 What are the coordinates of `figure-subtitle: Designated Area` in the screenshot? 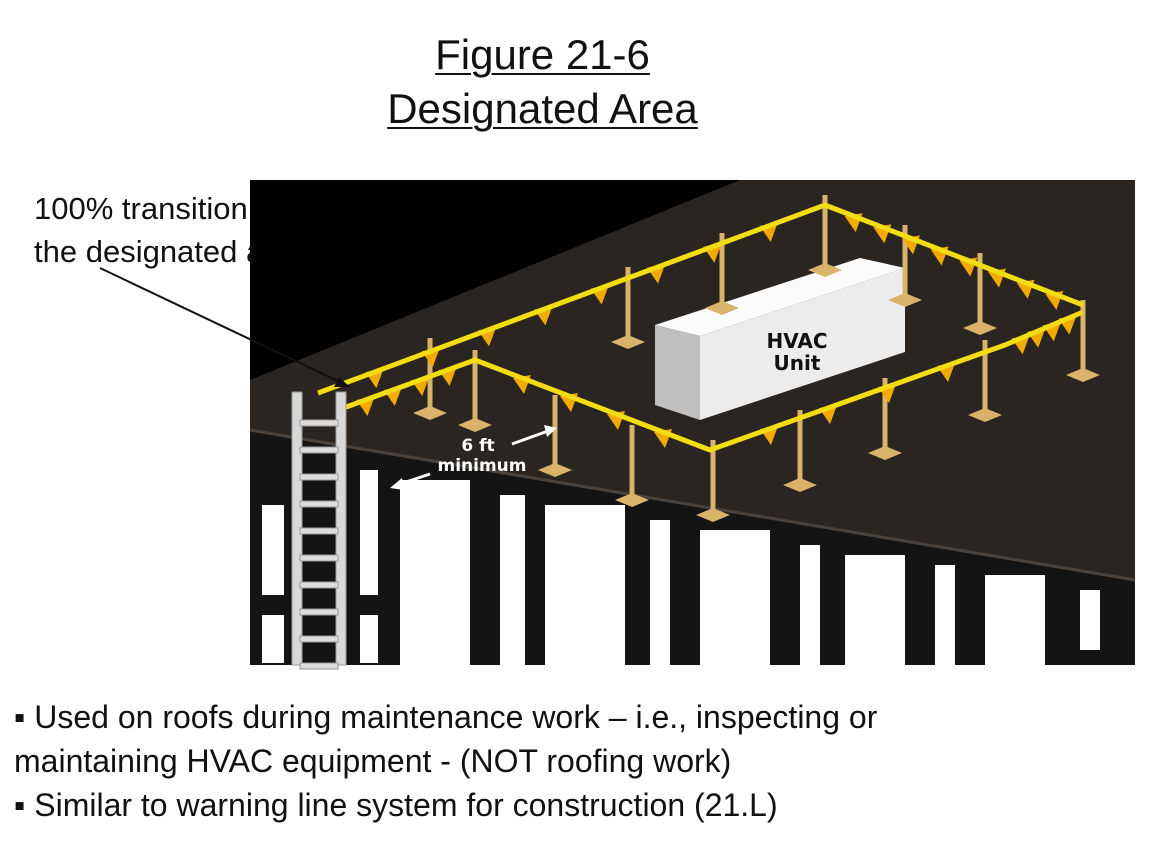 It's located at (542, 108).